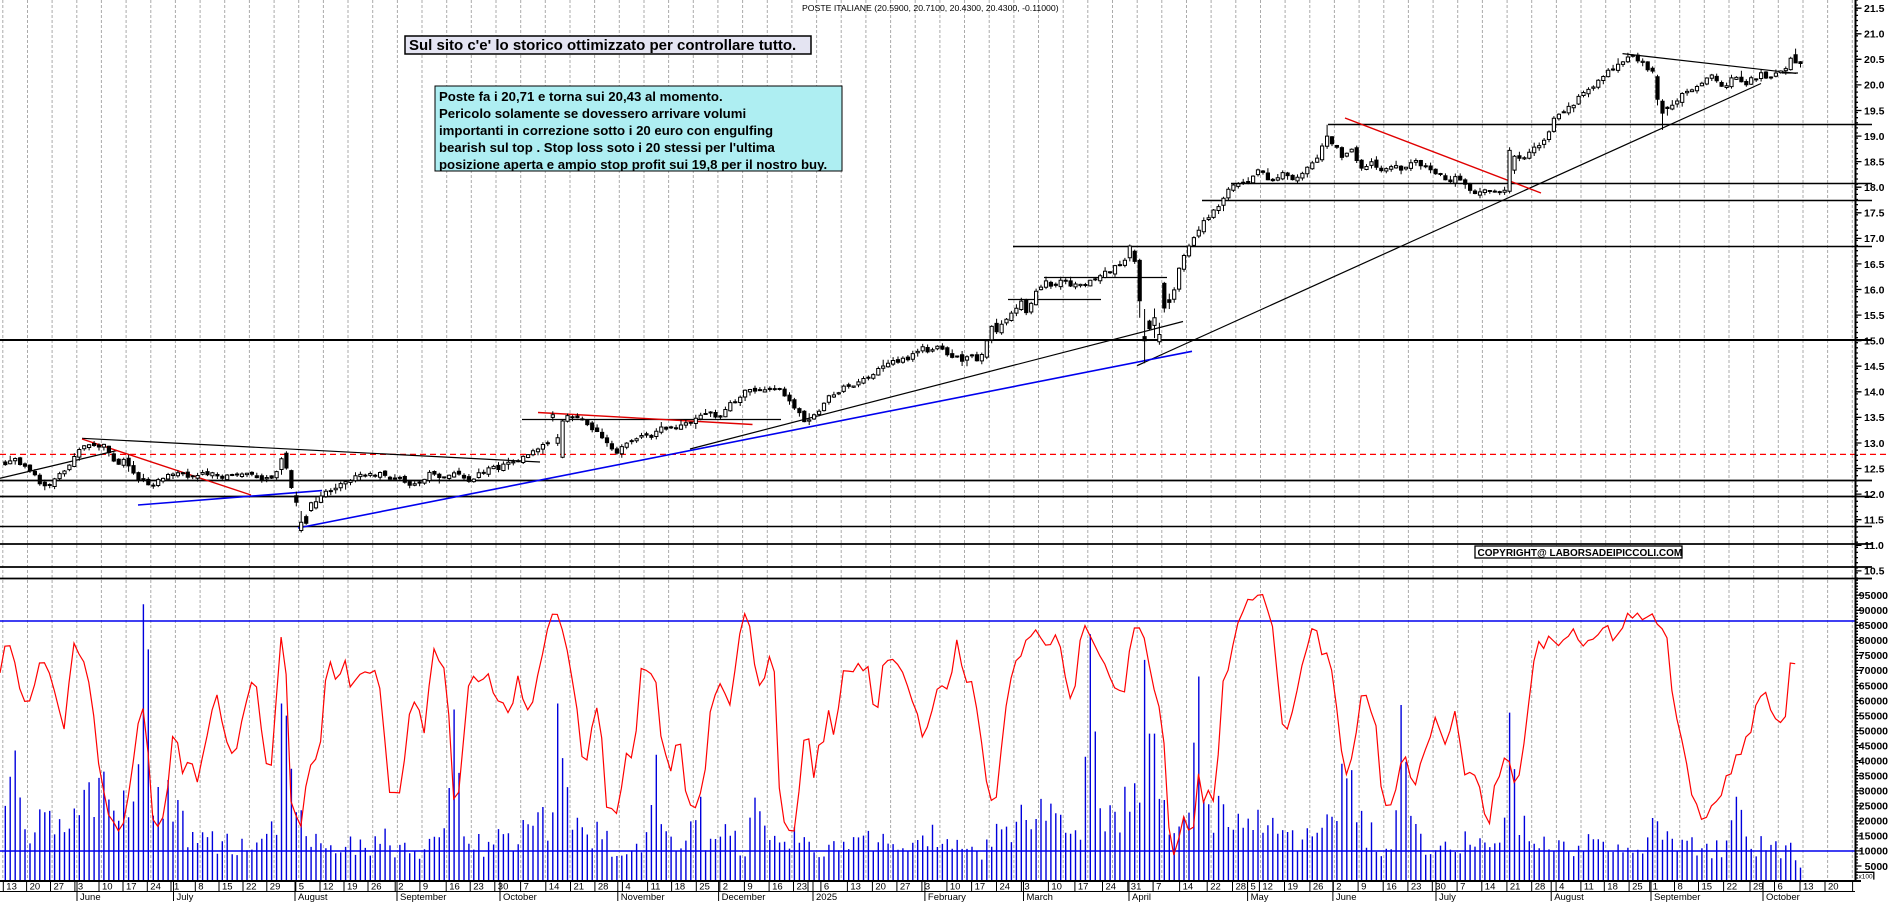  What do you see at coordinates (1874, 265) in the screenshot?
I see `svg-text: 16.5` at bounding box center [1874, 265].